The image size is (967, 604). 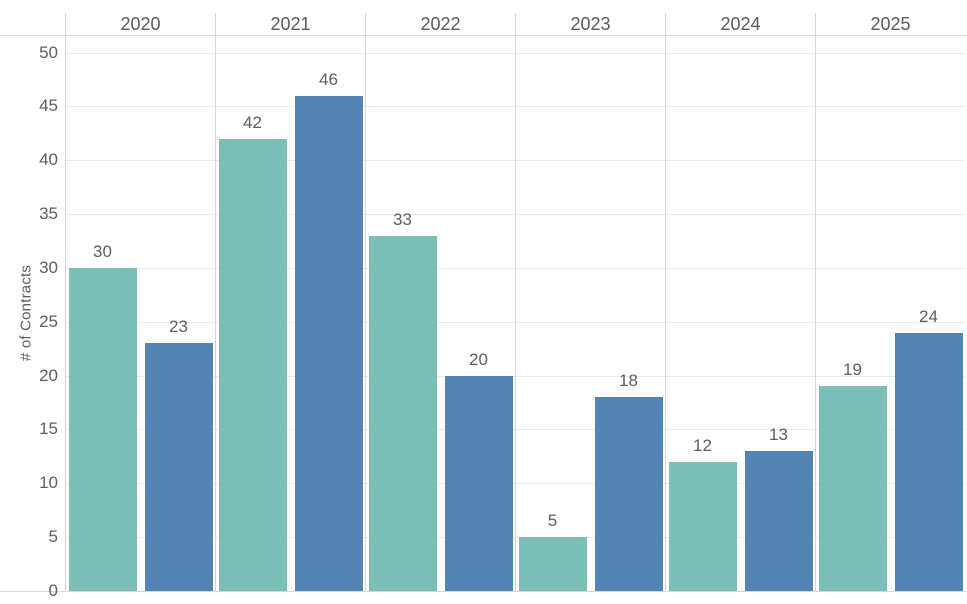 I want to click on x-axis-line, so click(x=483, y=591).